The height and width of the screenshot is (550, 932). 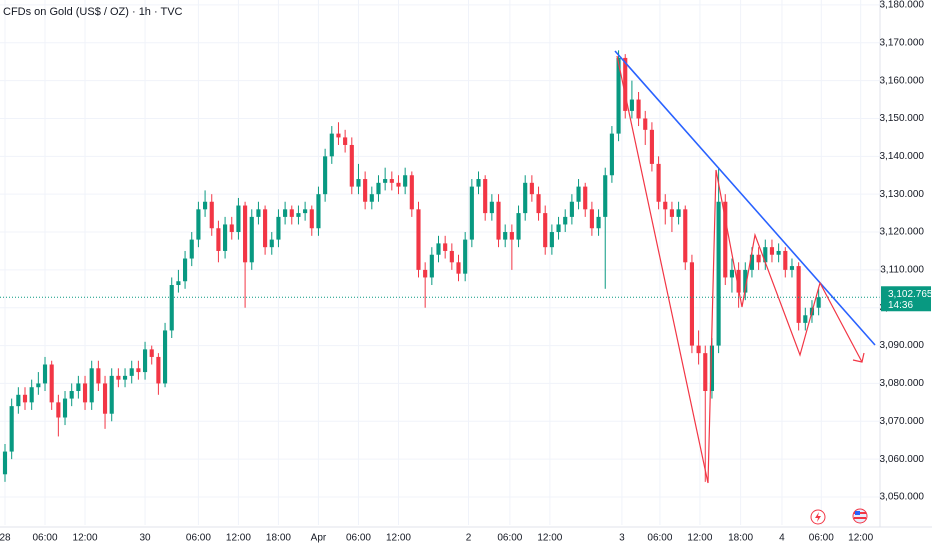 What do you see at coordinates (902, 156) in the screenshot?
I see `y-tick-label: 3,140.000` at bounding box center [902, 156].